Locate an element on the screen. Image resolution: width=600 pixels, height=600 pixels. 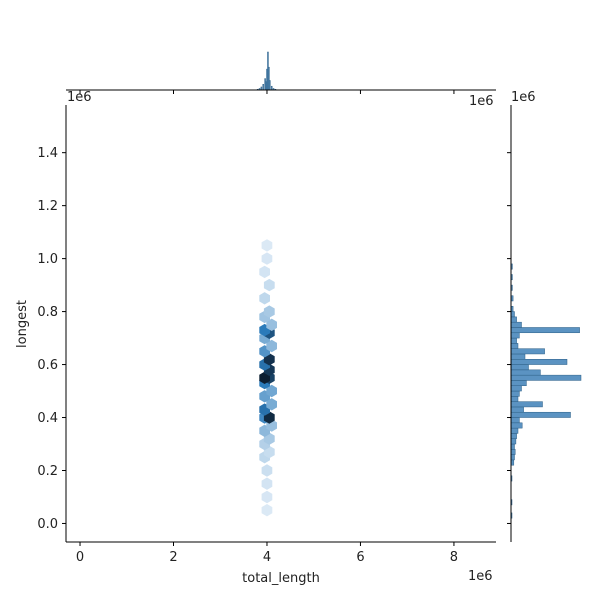
x-tick-label: 0 is located at coordinates (80, 557).